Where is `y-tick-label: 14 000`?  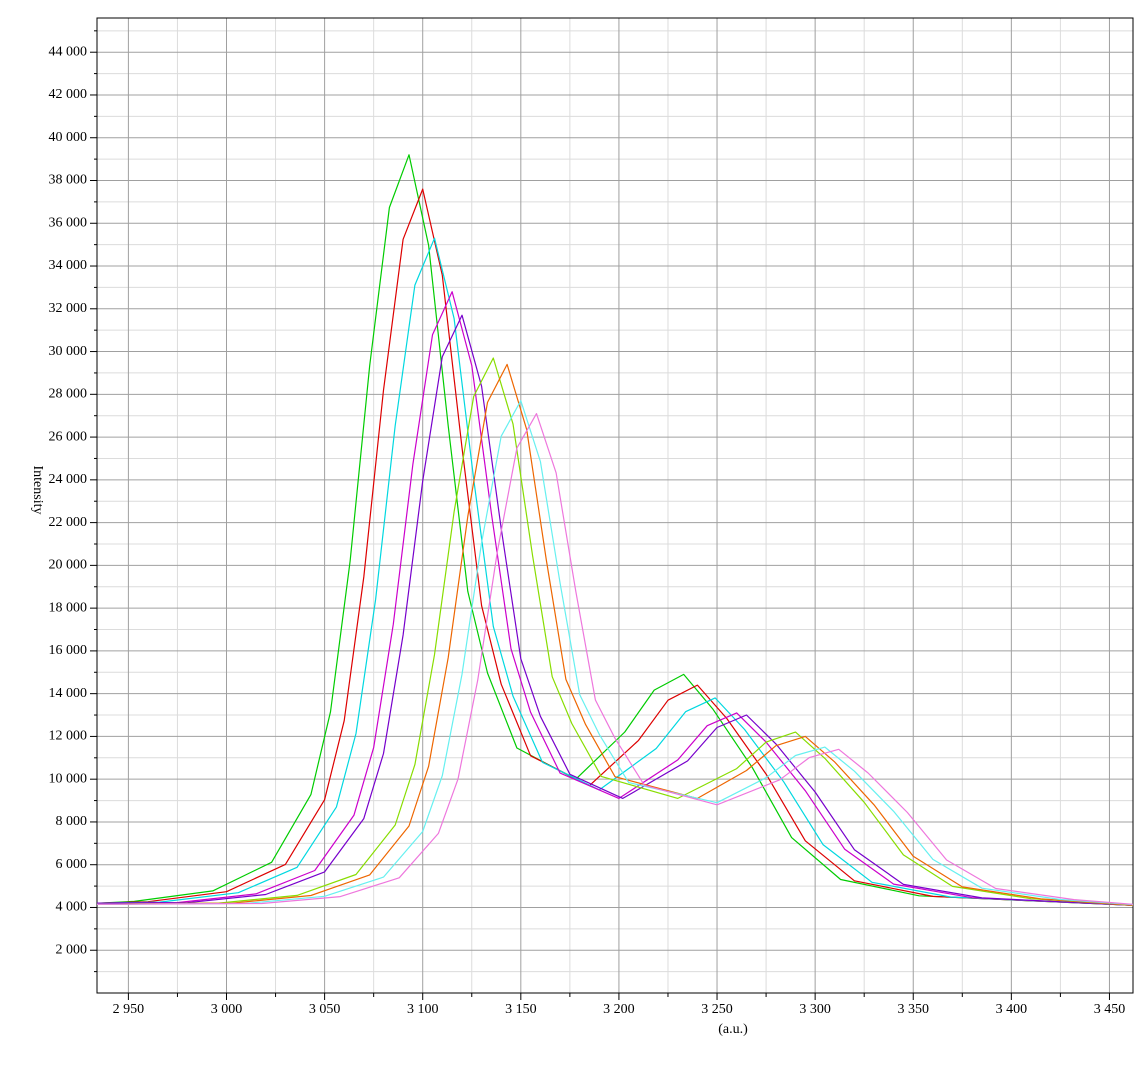
y-tick-label: 14 000 is located at coordinates (68, 693).